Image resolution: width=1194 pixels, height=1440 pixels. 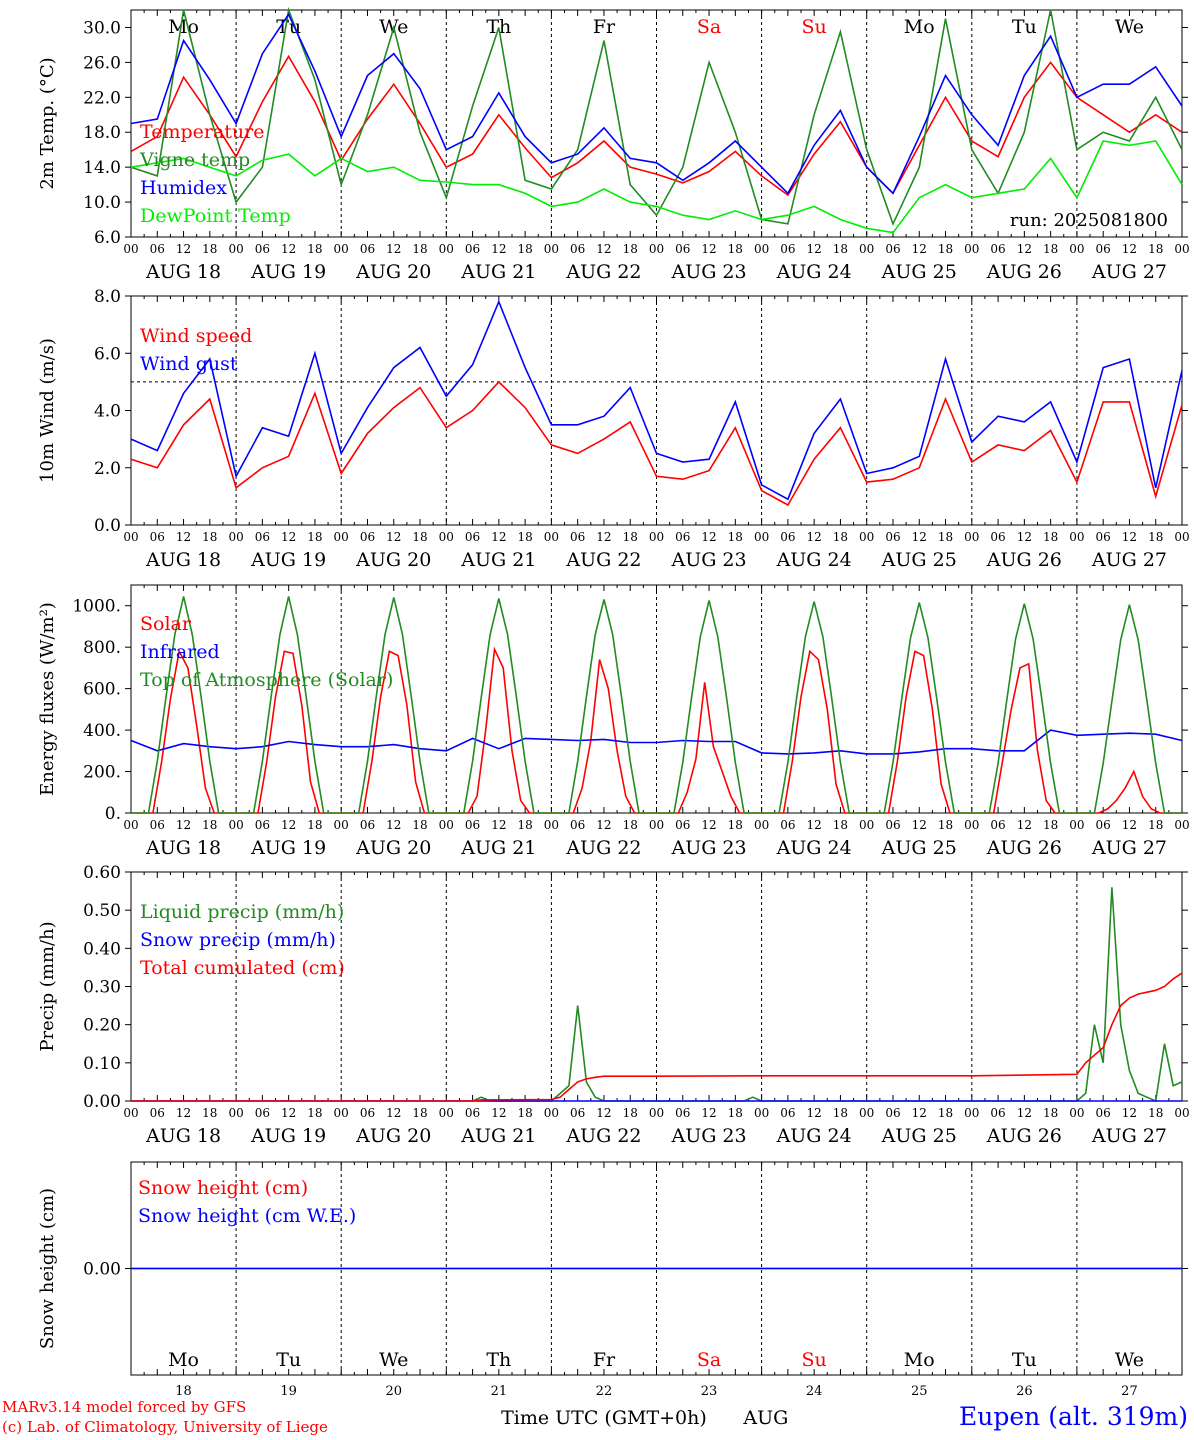 I want to click on legend-entry: Vigne temp, so click(x=194, y=160).